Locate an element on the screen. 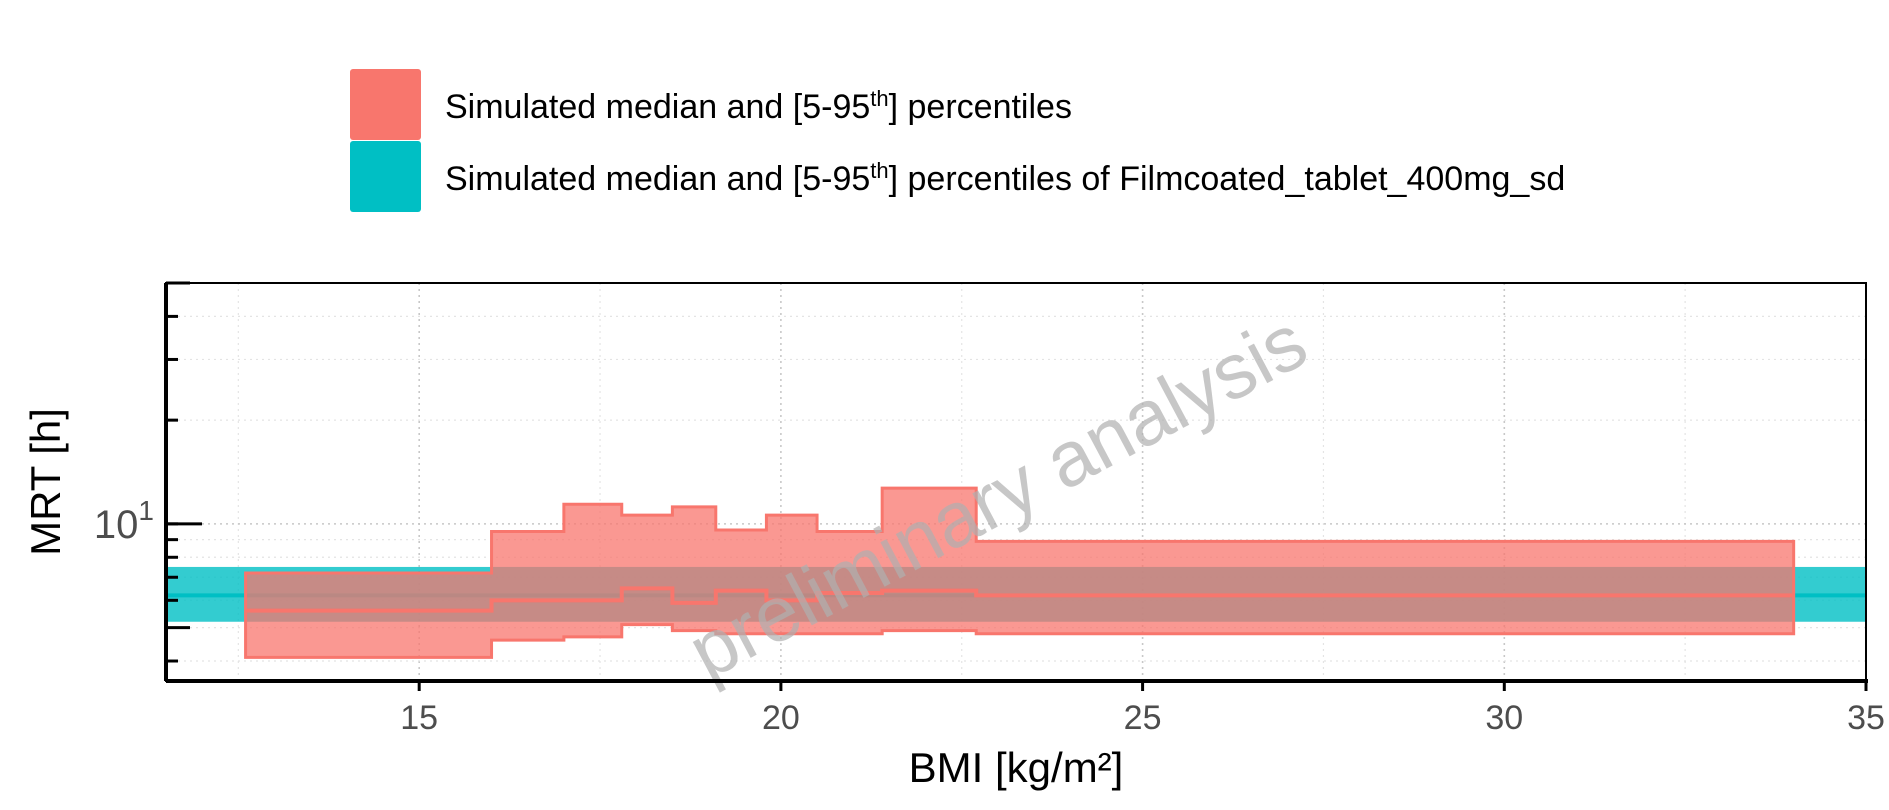 This screenshot has height=810, width=1889. legend-key-simulated is located at coordinates (385, 104).